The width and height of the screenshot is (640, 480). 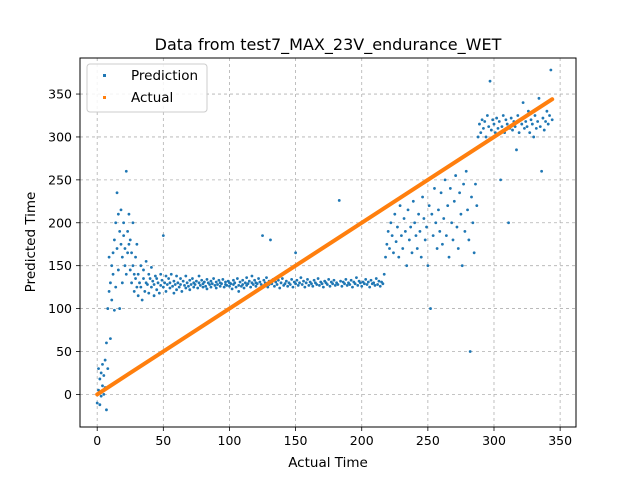 What do you see at coordinates (362, 440) in the screenshot?
I see `x-tick-label: 200` at bounding box center [362, 440].